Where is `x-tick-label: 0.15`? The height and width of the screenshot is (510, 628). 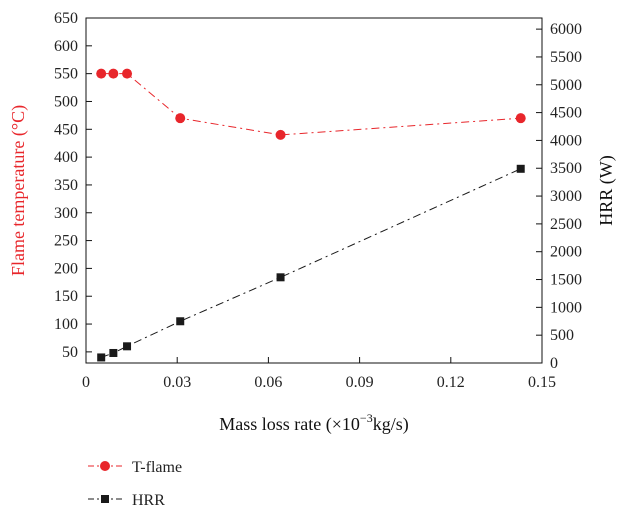 x-tick-label: 0.15 is located at coordinates (542, 382).